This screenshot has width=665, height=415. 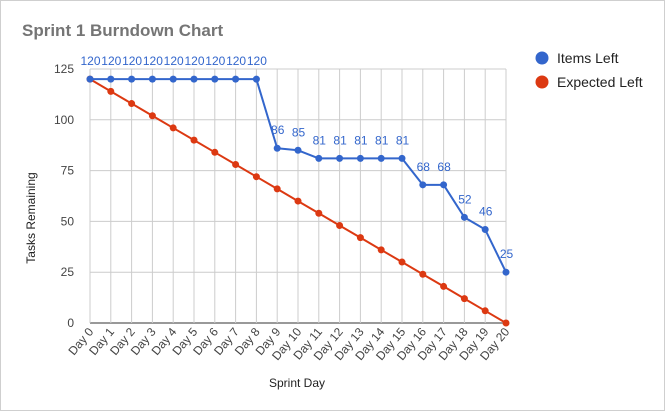 What do you see at coordinates (278, 130) in the screenshot?
I see `data-label: 86` at bounding box center [278, 130].